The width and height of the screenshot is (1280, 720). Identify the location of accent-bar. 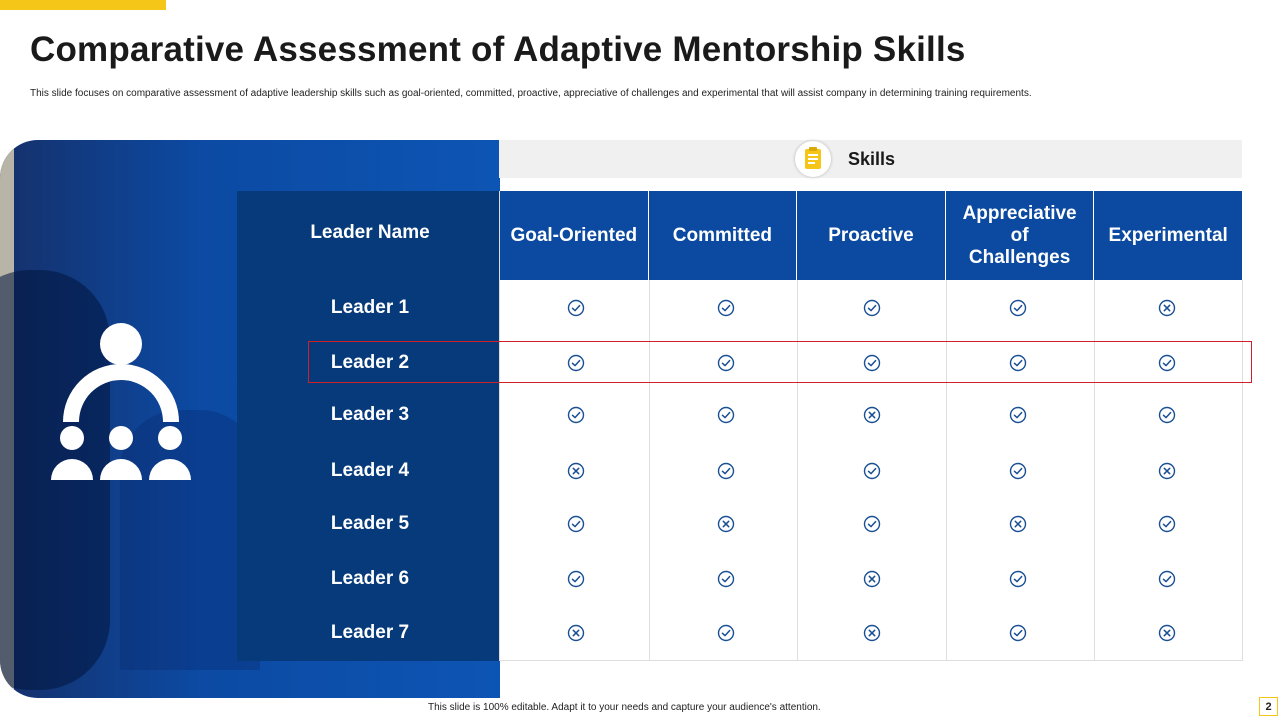
(83, 5).